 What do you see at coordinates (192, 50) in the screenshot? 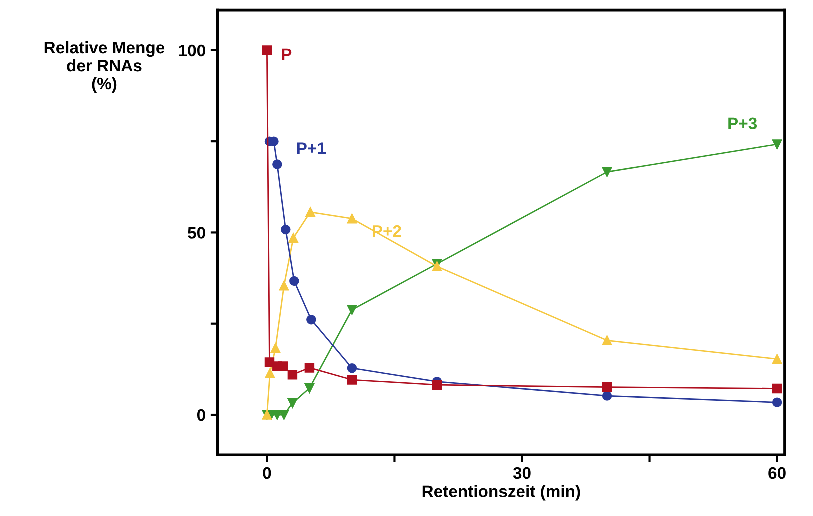
I see `y-tick-label: 100` at bounding box center [192, 50].